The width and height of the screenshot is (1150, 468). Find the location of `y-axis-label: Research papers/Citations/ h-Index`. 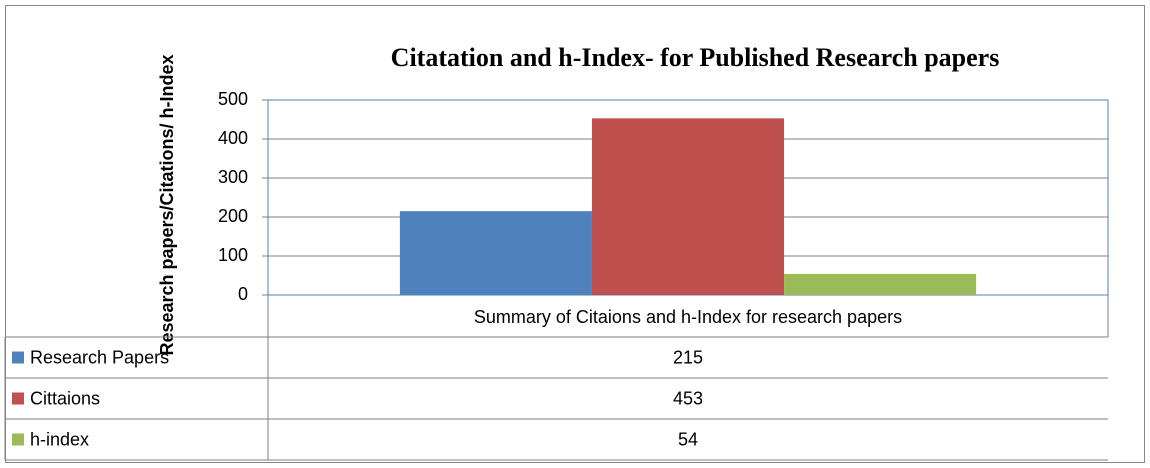

y-axis-label: Research papers/Citations/ h-Index is located at coordinates (167, 204).